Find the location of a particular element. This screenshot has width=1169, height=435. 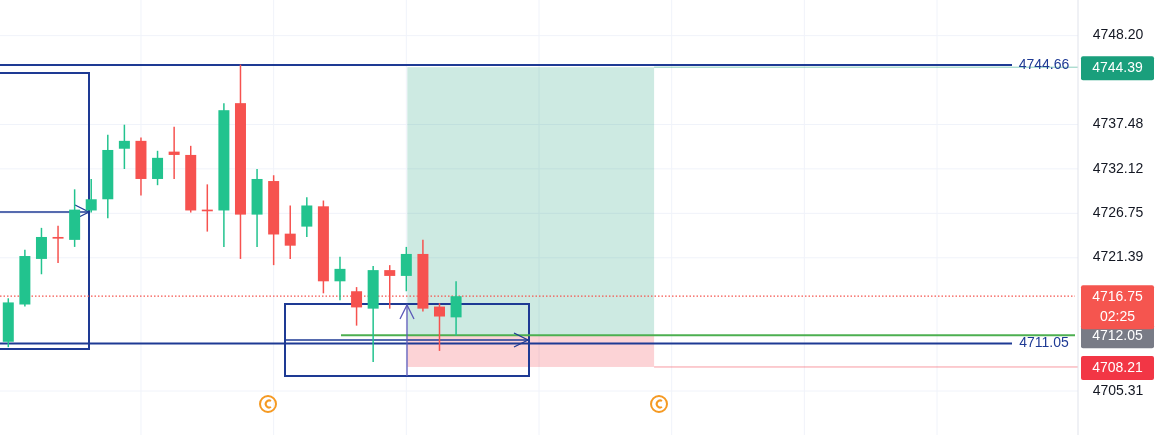

y-tick-label: 4726.75 is located at coordinates (1118, 212).